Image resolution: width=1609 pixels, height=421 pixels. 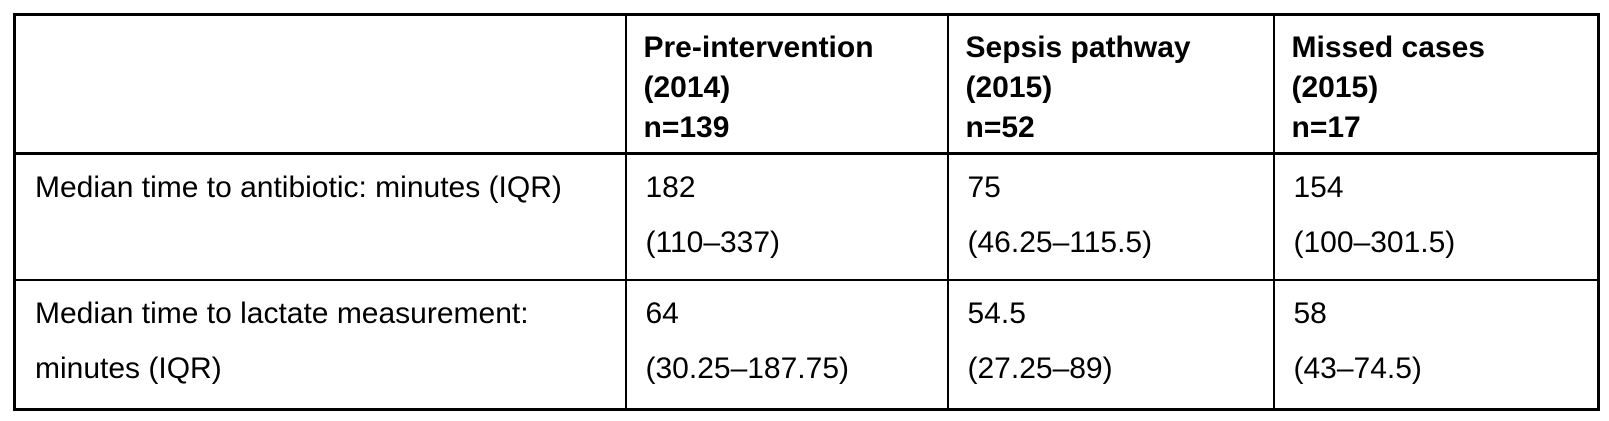 What do you see at coordinates (1436, 344) in the screenshot?
I see `cell-lactate-missed-cases: 58 (43–74.5)` at bounding box center [1436, 344].